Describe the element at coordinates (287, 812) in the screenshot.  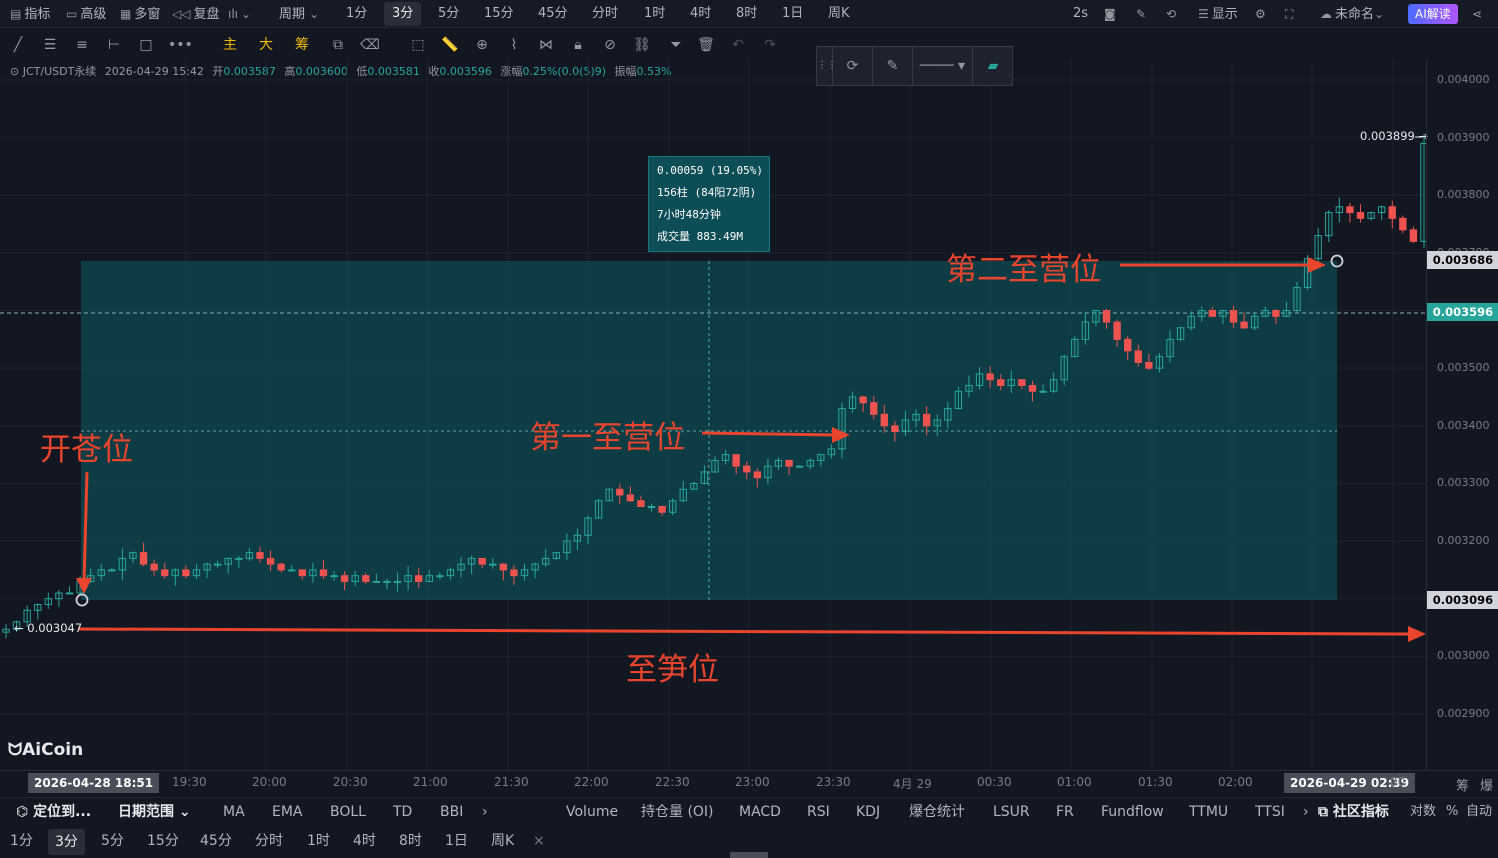
I see `indicator-ema: EMA` at that location.